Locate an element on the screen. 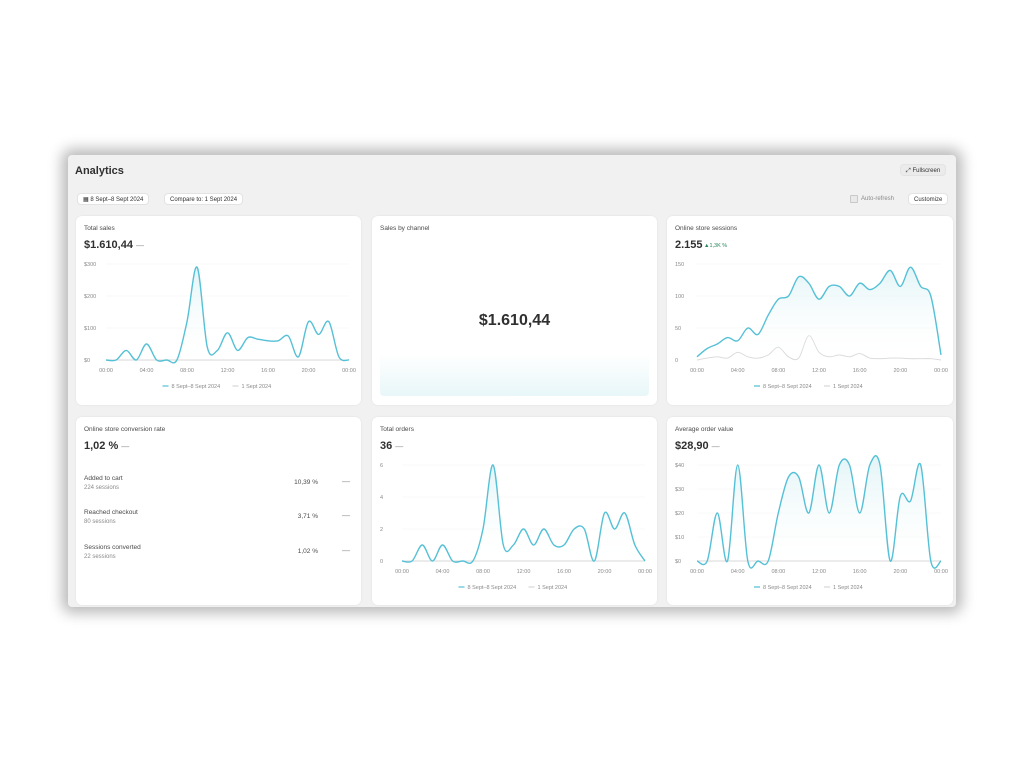 The height and width of the screenshot is (768, 1024). sales-by-channel-title: Sales by channel is located at coordinates (405, 228).